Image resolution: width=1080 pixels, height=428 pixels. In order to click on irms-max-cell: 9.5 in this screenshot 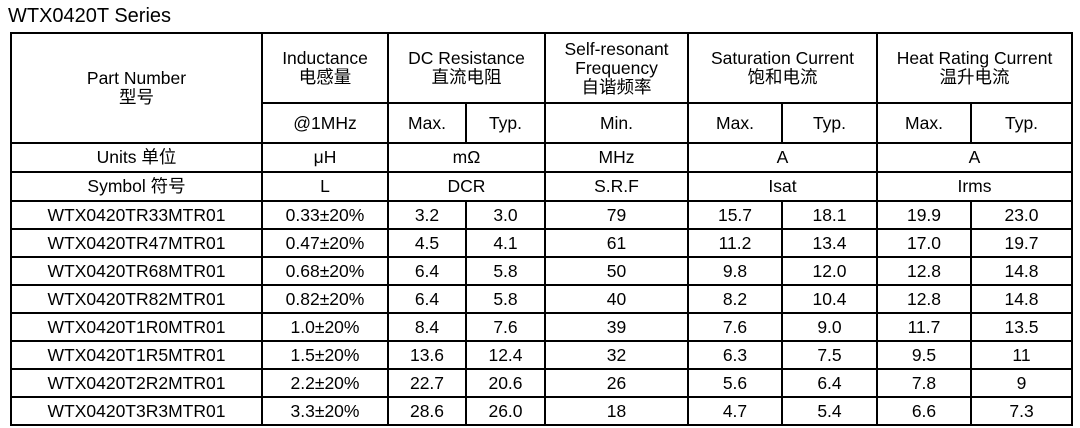, I will do `click(924, 355)`.